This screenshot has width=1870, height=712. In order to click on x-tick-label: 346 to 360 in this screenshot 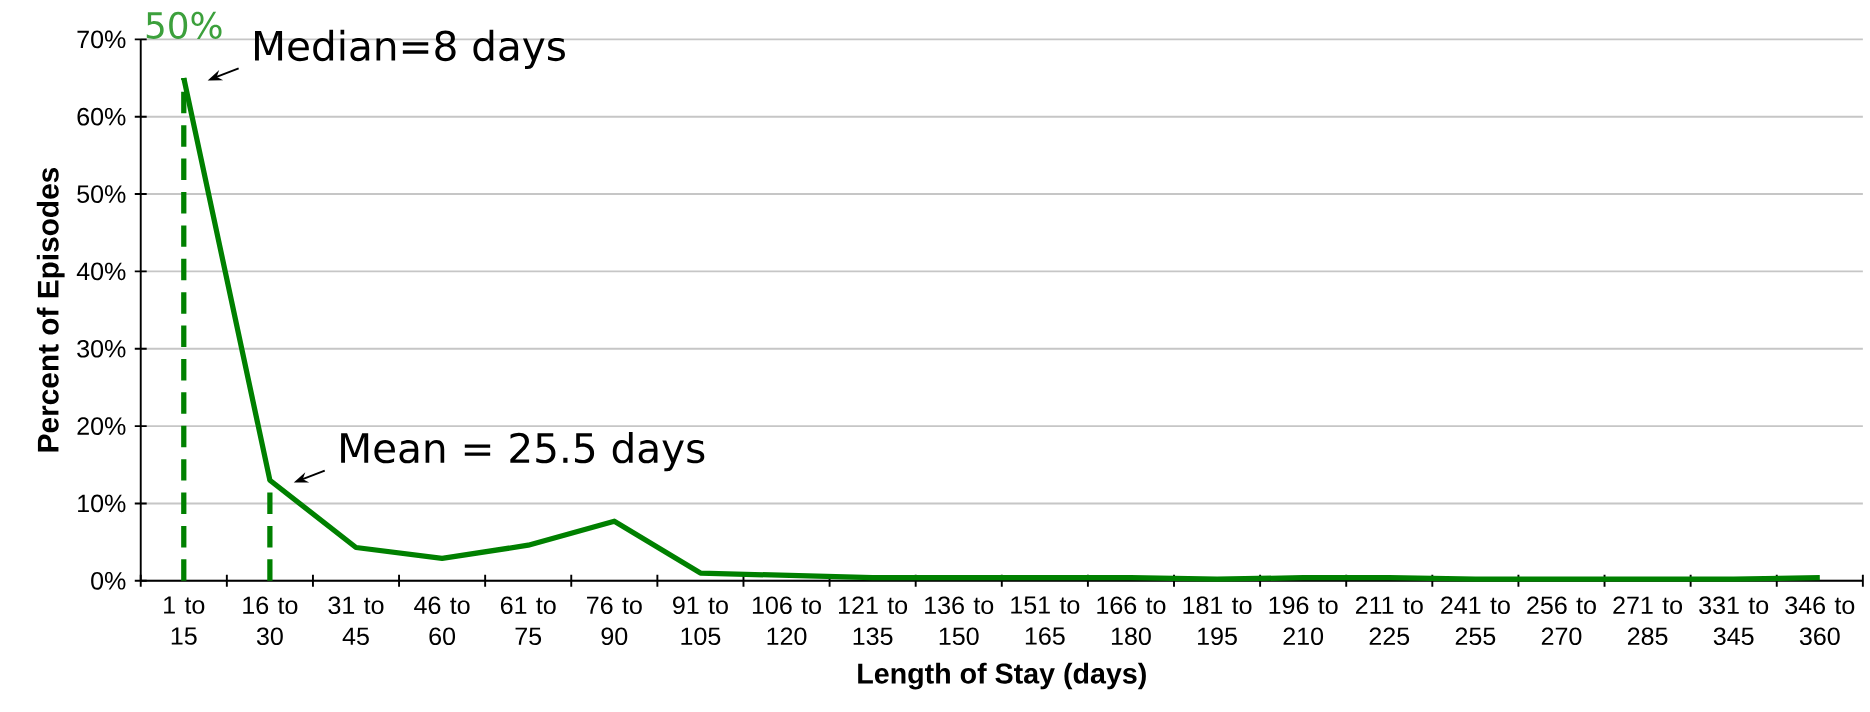, I will do `click(1820, 621)`.